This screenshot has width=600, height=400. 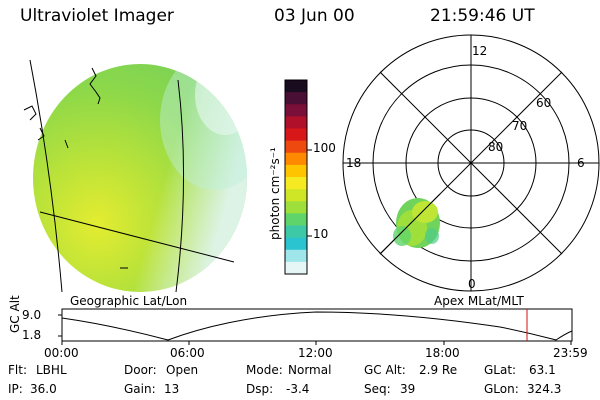 I want to click on info-seq-value: 39, so click(x=408, y=389).